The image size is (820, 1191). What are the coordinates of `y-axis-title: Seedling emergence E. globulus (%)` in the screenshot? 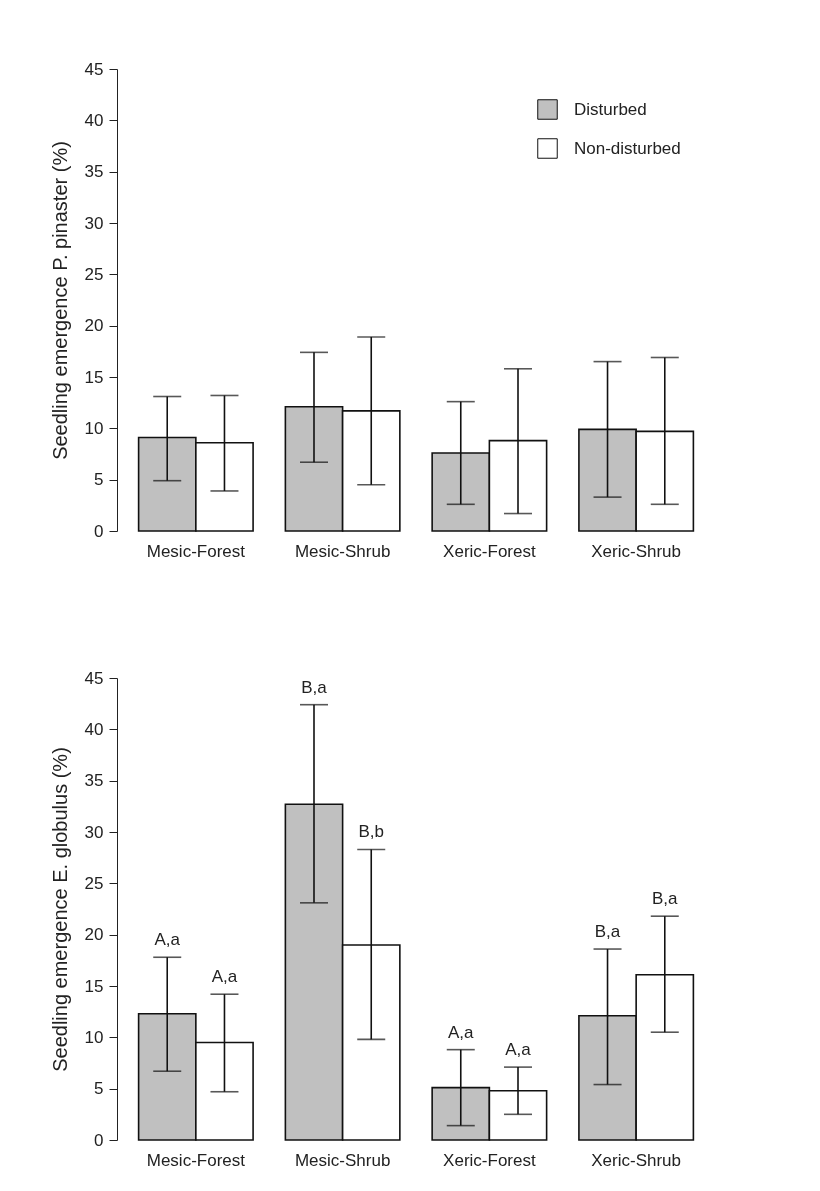 It's located at (59, 909).